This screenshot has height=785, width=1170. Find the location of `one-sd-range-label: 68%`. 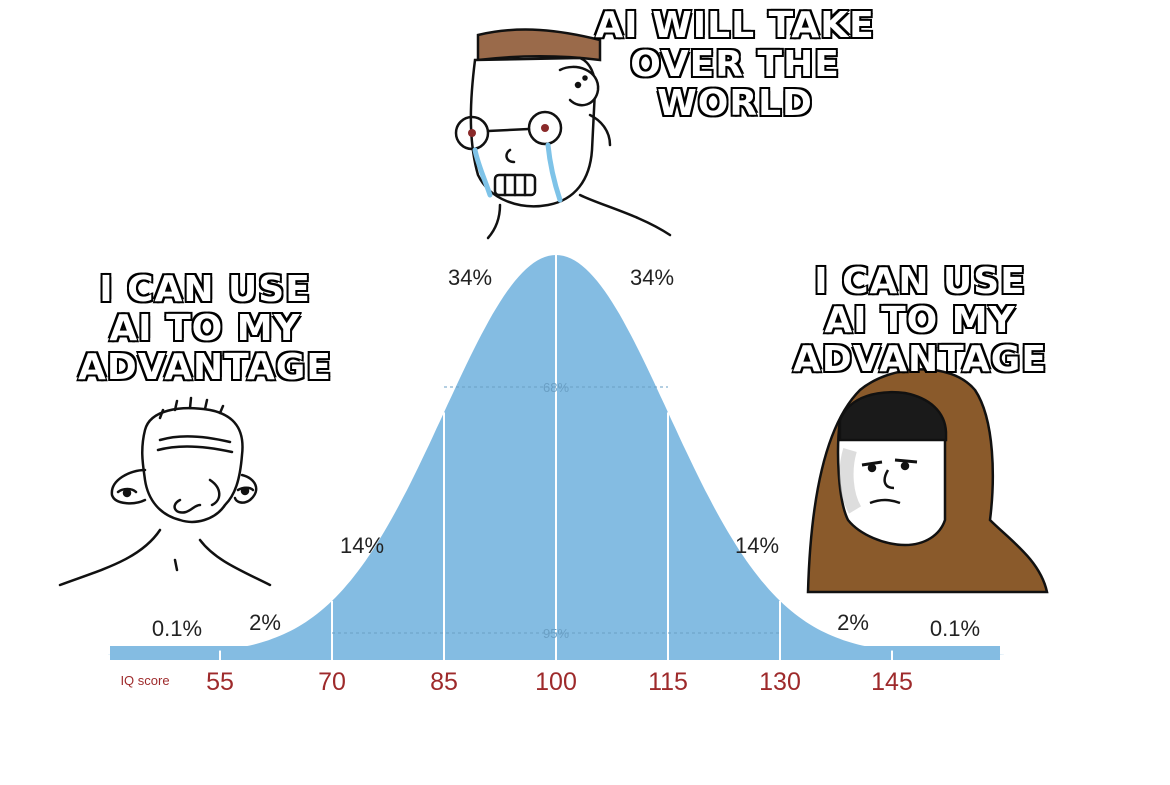

one-sd-range-label: 68% is located at coordinates (556, 387).